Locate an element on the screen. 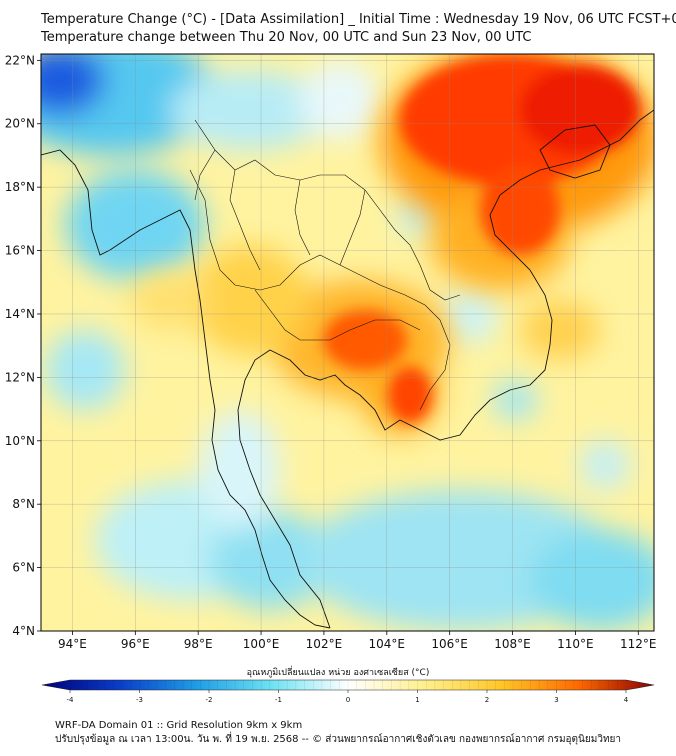 This screenshot has height=756, width=676. lat-tick-label: 18°N is located at coordinates (20, 187).